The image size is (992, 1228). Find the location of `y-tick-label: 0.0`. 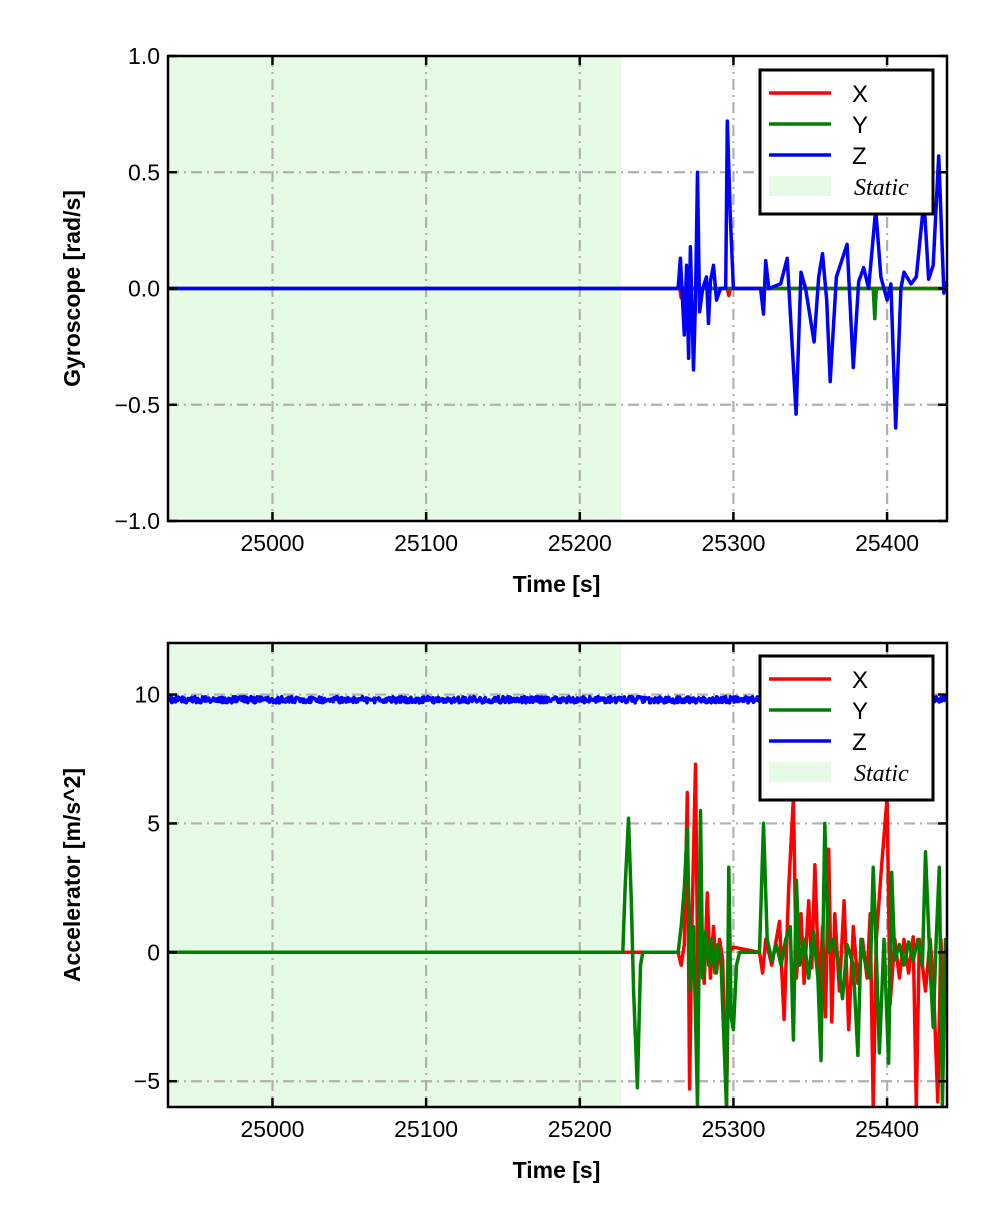

y-tick-label: 0.0 is located at coordinates (144, 289).